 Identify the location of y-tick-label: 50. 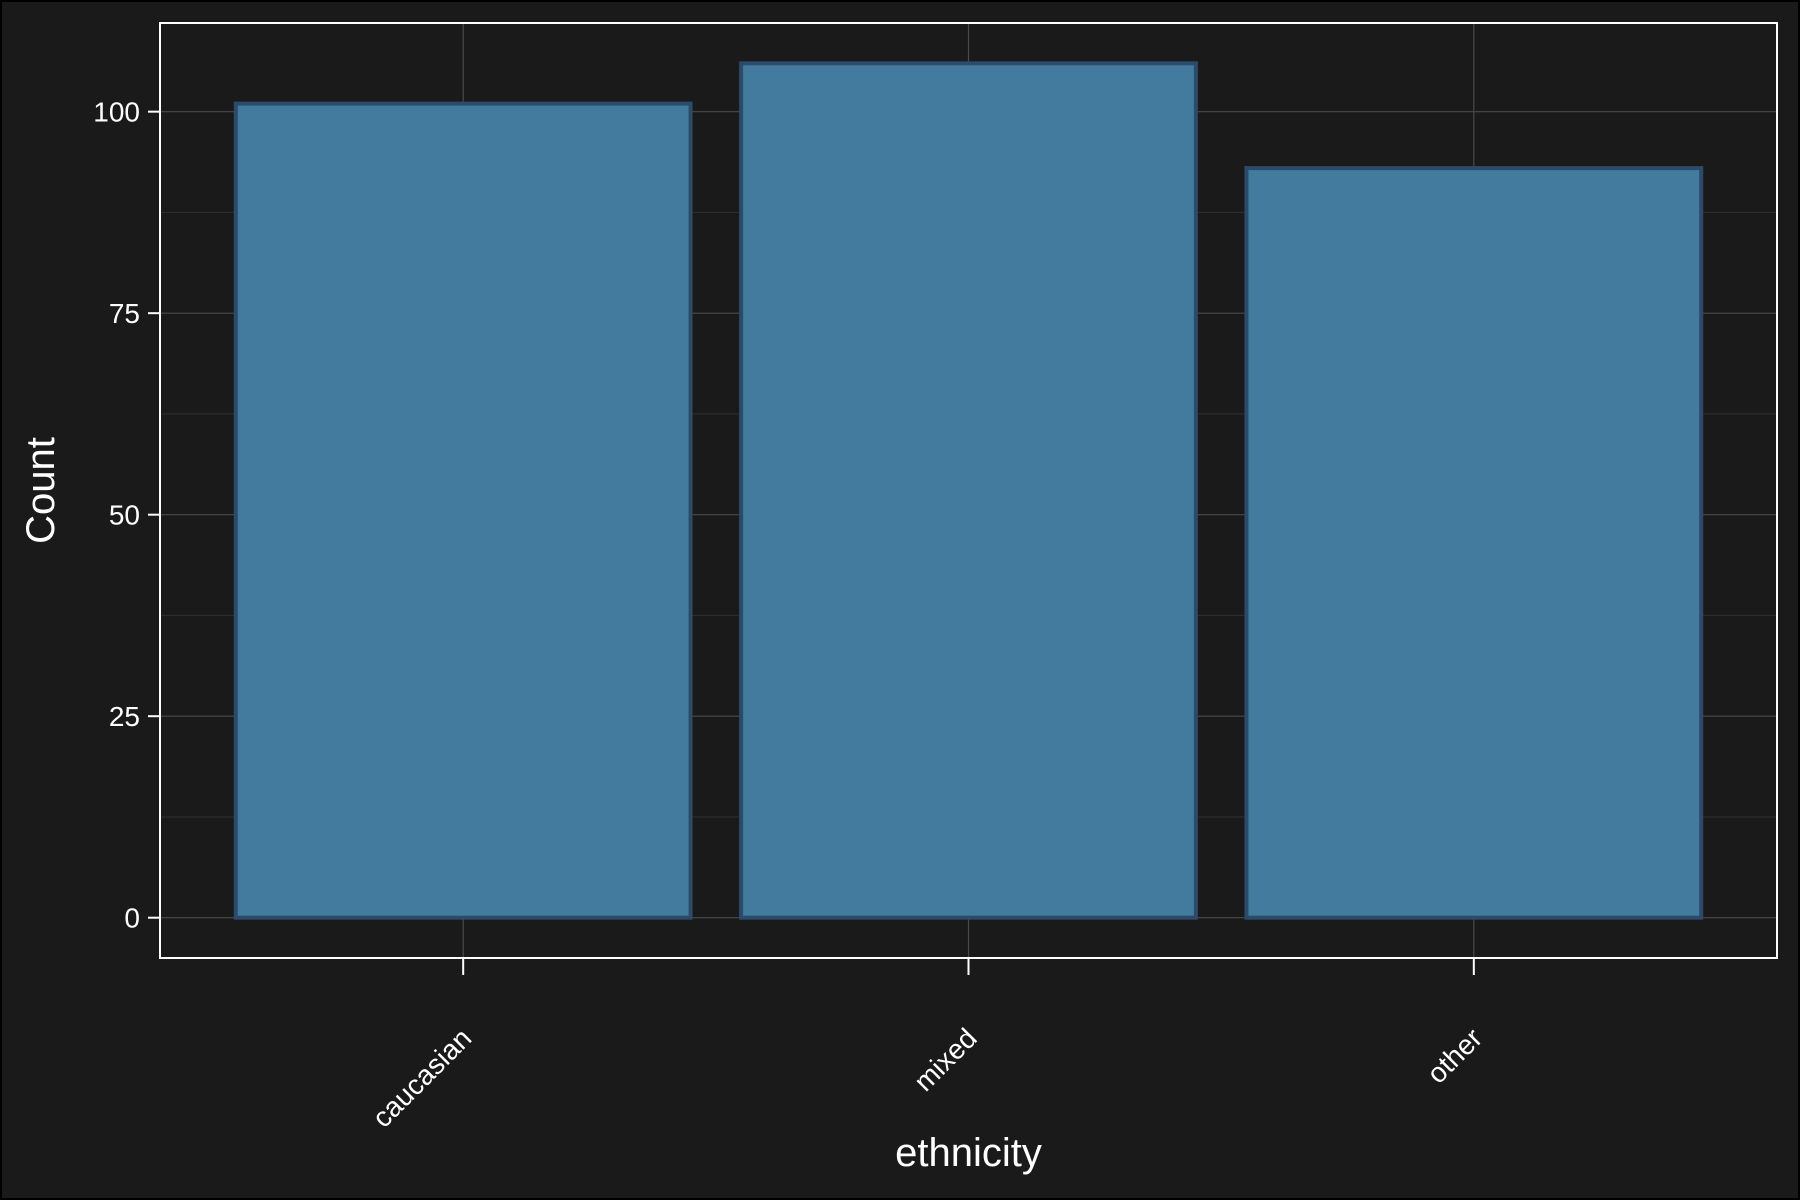
(124, 515).